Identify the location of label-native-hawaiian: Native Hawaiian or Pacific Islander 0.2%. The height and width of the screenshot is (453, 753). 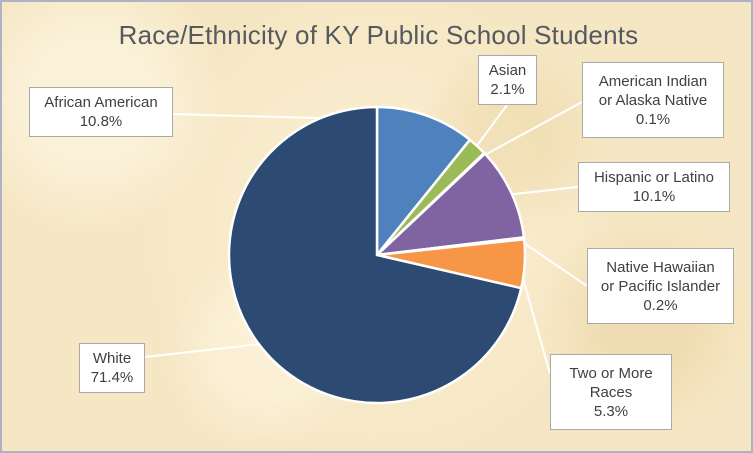
(660, 286).